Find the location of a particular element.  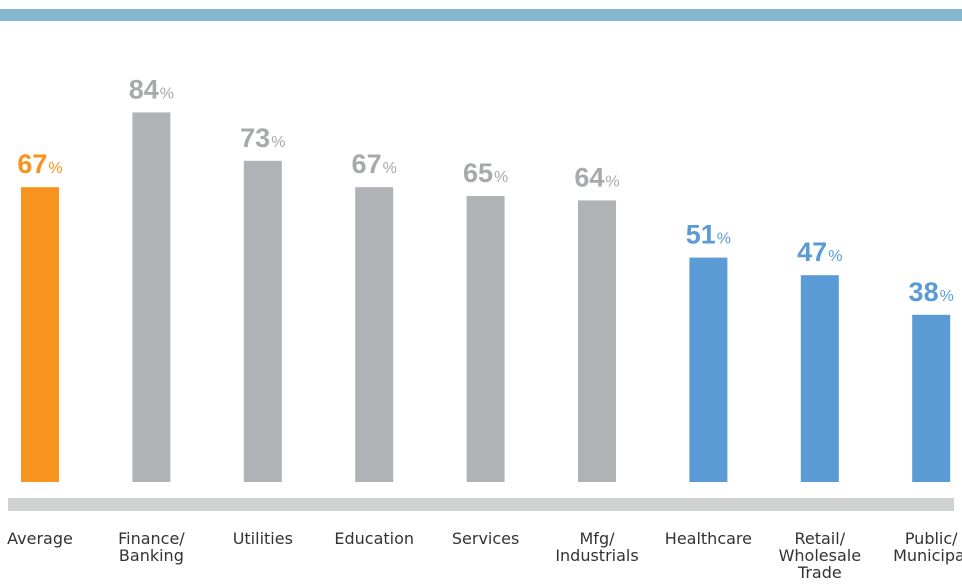

category-label-services: Services is located at coordinates (485, 538).